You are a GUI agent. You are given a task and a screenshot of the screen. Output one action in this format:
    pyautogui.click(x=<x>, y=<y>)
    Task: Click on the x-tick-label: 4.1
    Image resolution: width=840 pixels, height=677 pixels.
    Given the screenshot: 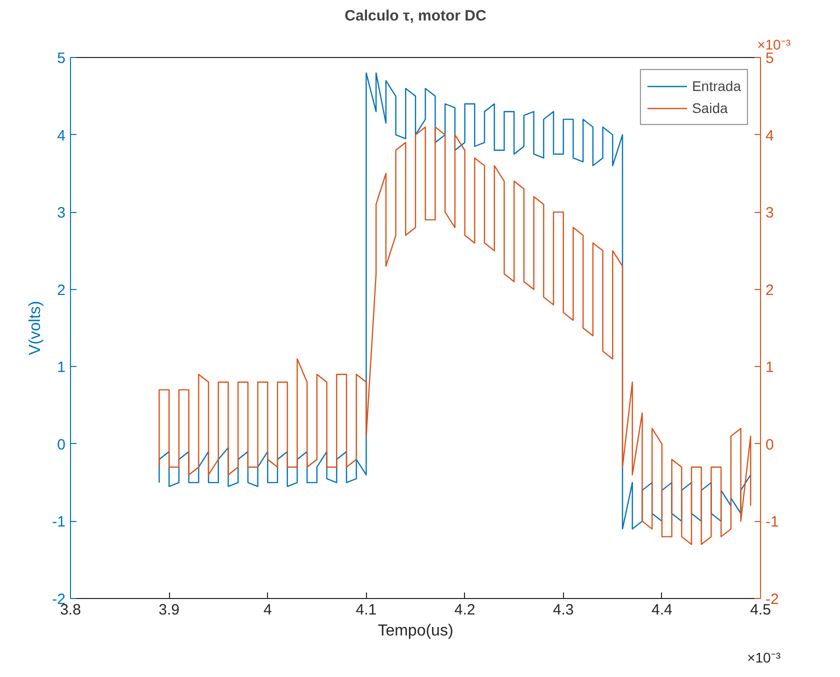 What is the action you would take?
    pyautogui.click(x=366, y=610)
    